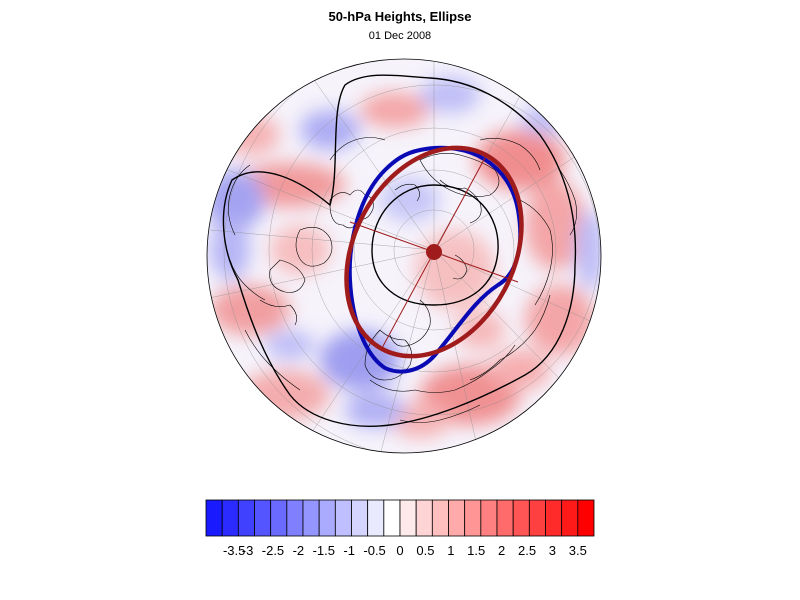  I want to click on colorbar-tick-label: -0.5, so click(374, 550).